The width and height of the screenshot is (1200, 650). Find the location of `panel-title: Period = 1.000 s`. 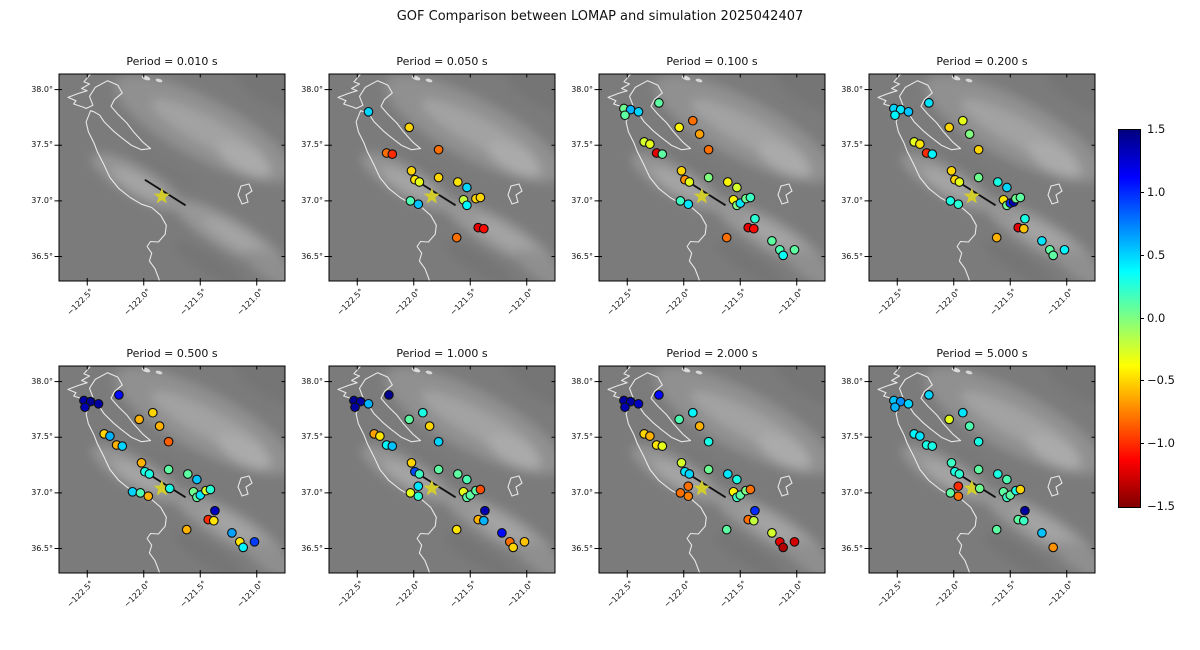

panel-title: Period = 1.000 s is located at coordinates (442, 353).